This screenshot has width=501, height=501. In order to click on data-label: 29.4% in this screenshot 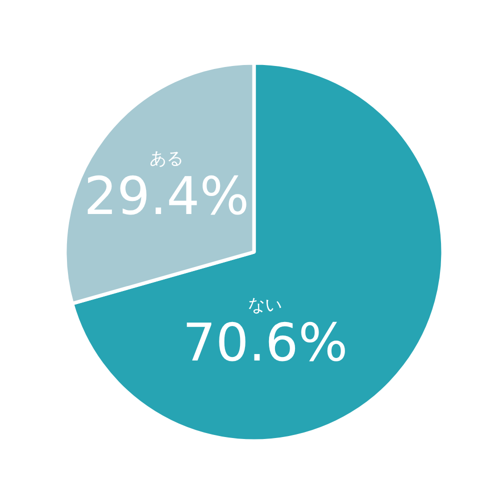, I will do `click(167, 196)`.